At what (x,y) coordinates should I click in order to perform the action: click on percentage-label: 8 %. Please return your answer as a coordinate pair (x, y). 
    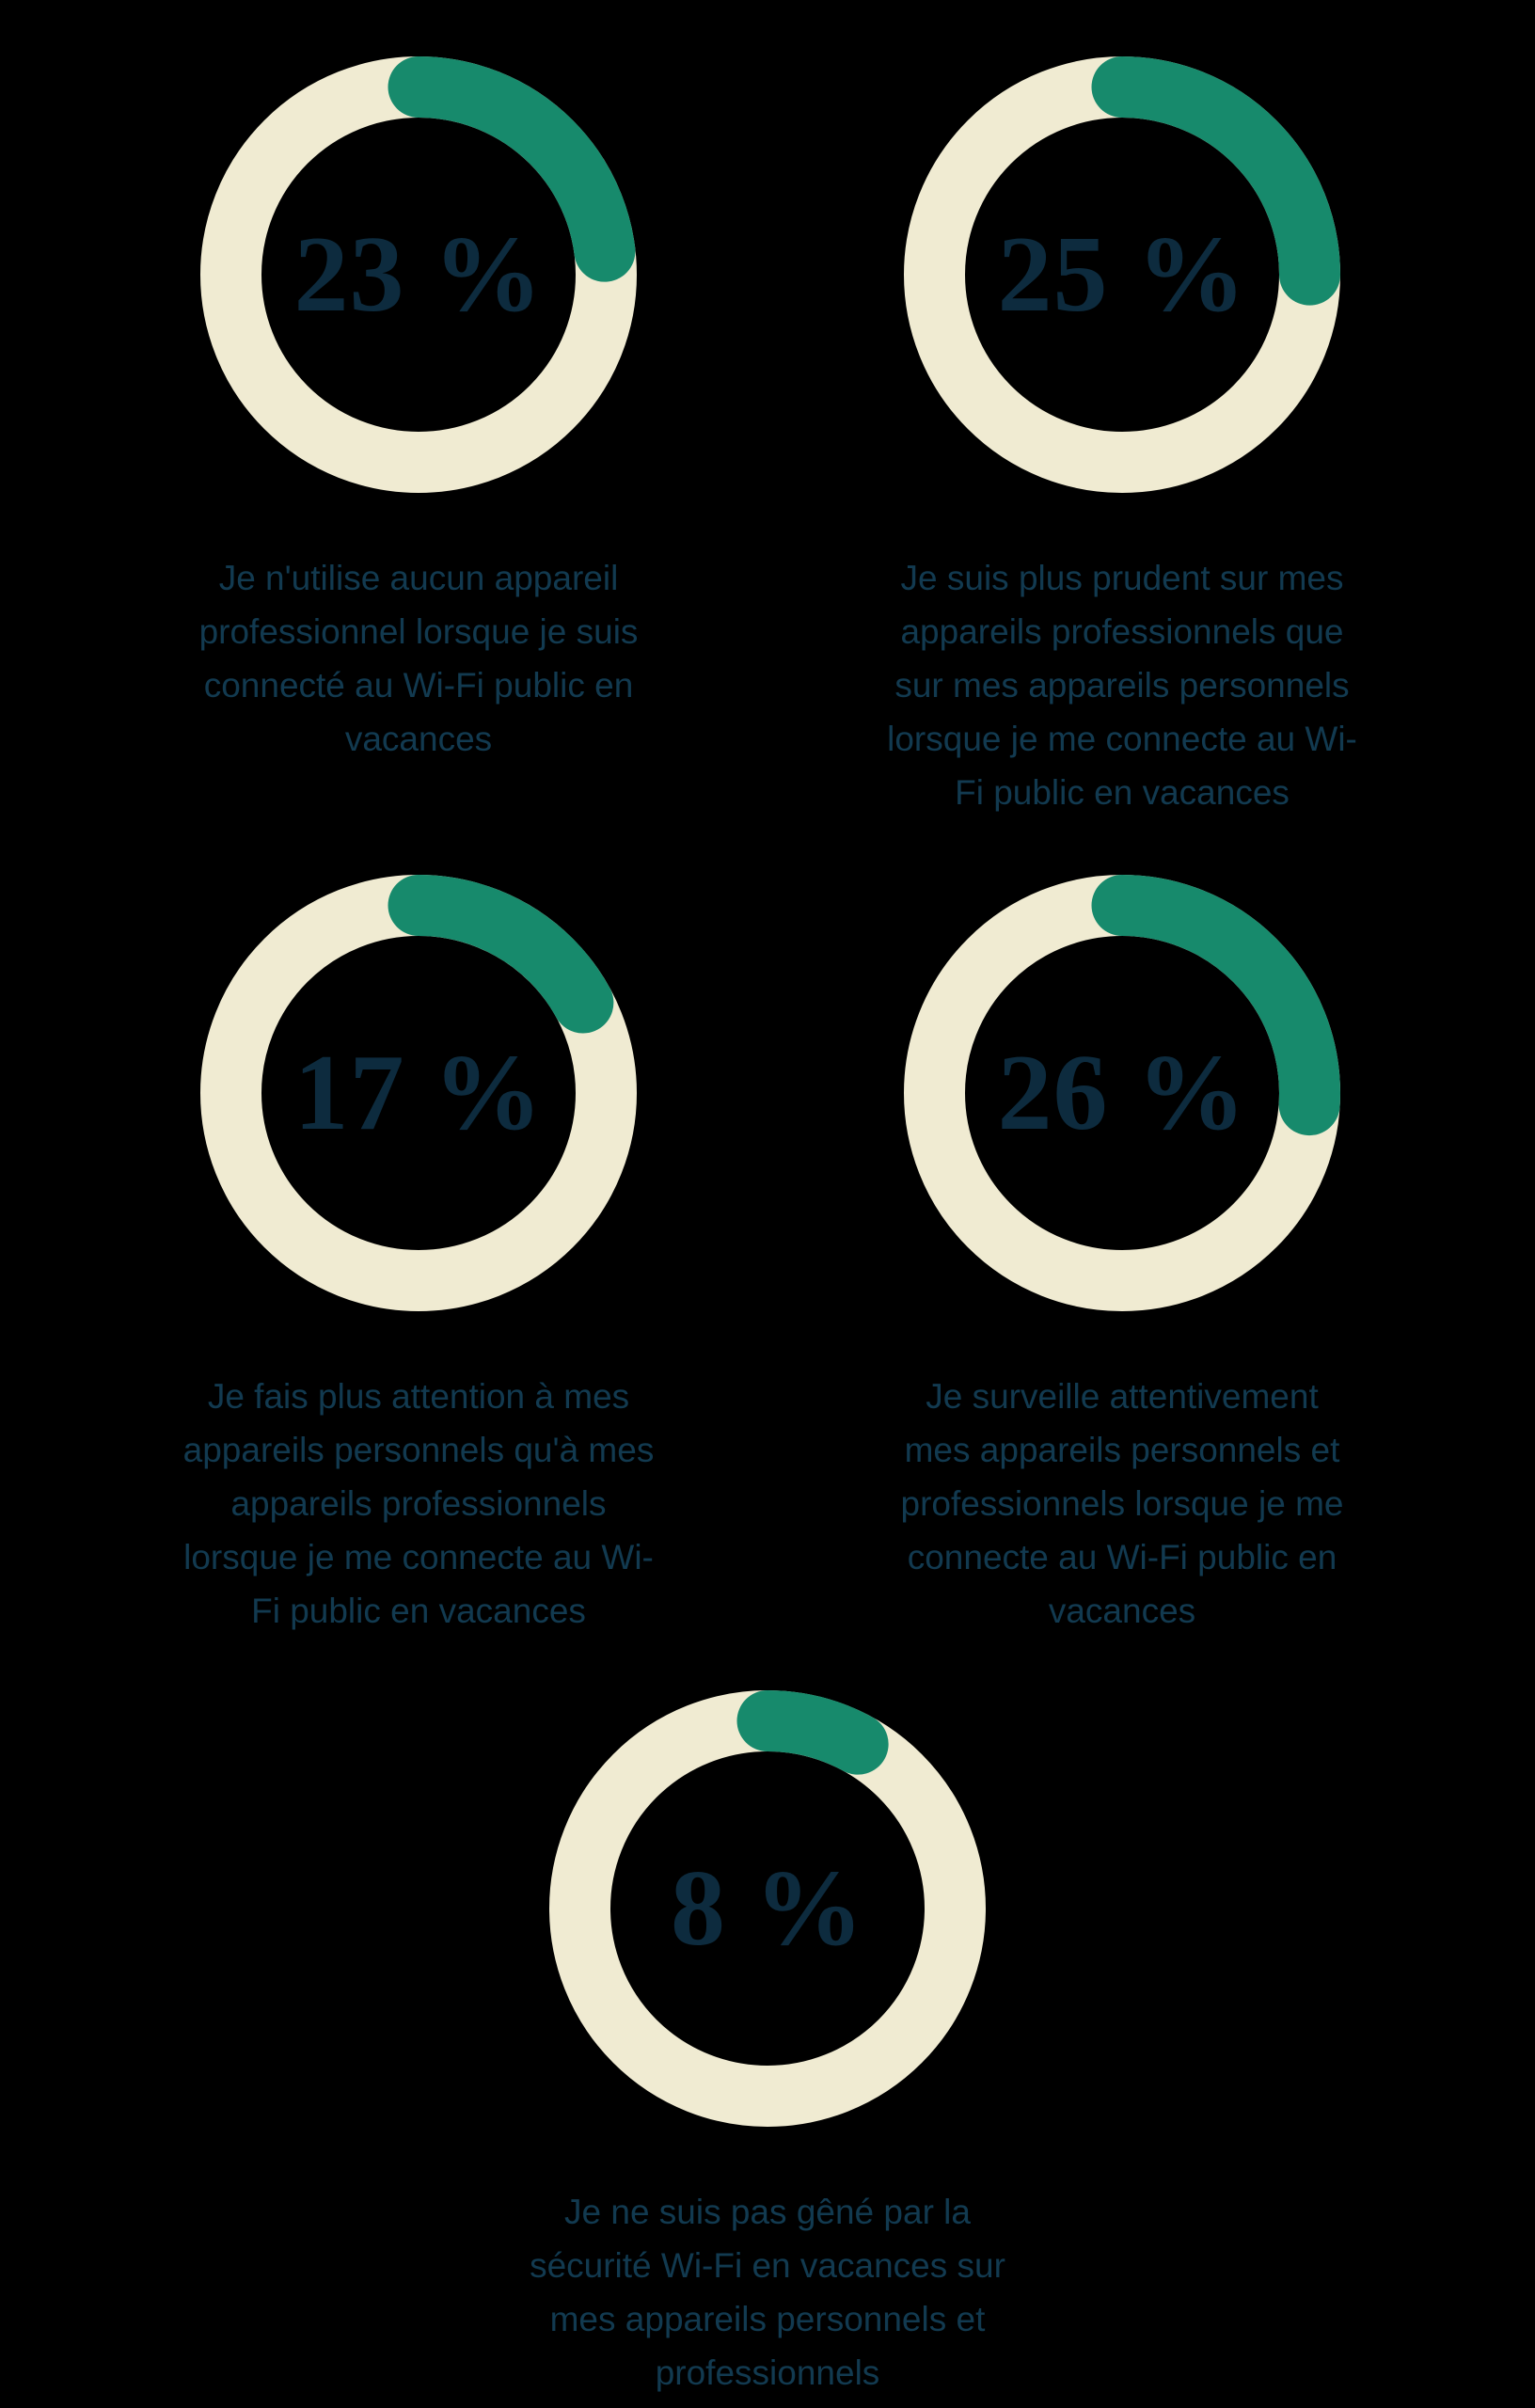
    Looking at the image, I should click on (767, 1908).